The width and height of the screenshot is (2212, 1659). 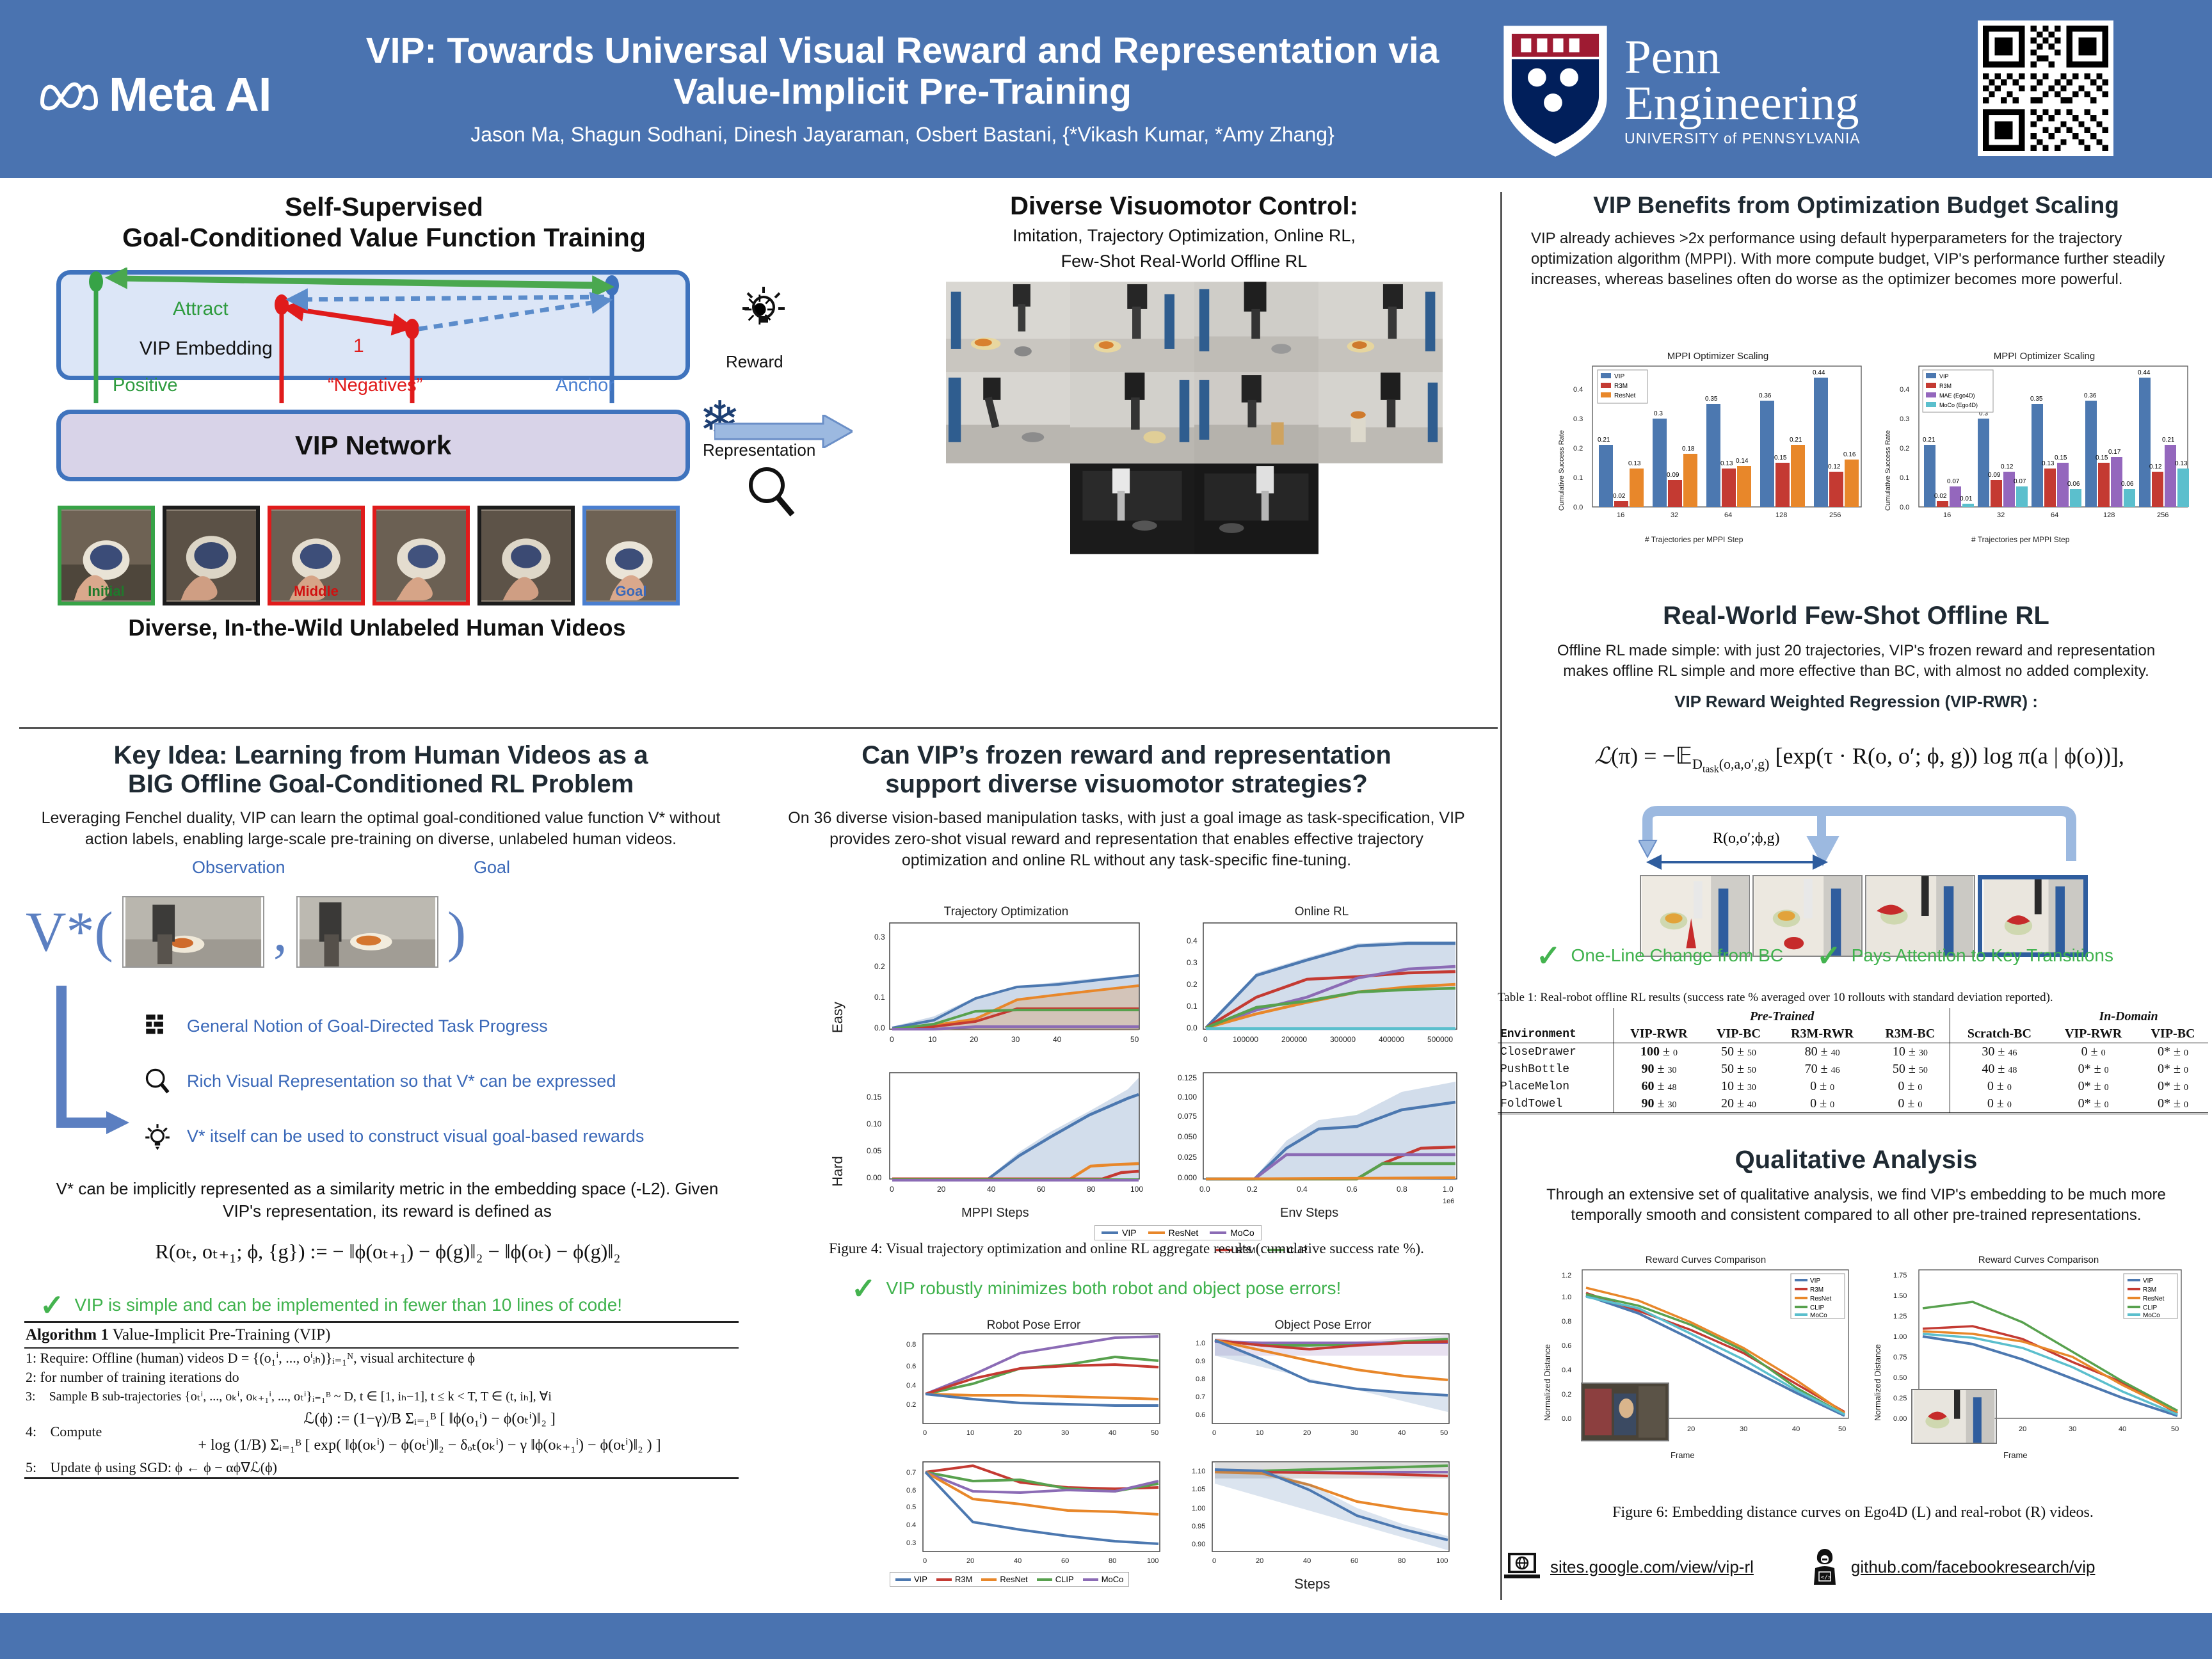 What do you see at coordinates (1275, 1250) in the screenshot?
I see `legend-swatch-clip` at bounding box center [1275, 1250].